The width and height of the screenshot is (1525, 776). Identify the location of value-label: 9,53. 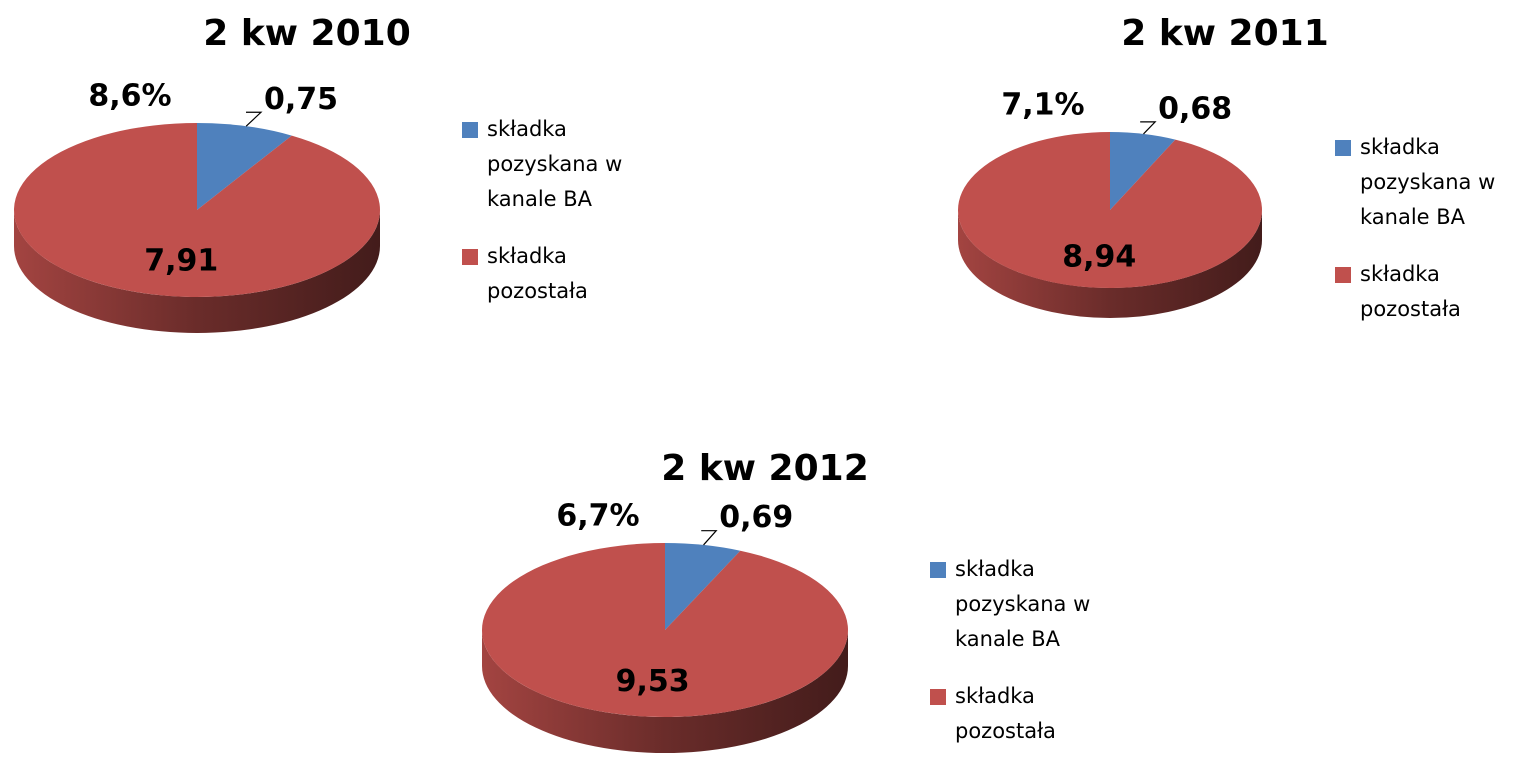
(653, 681).